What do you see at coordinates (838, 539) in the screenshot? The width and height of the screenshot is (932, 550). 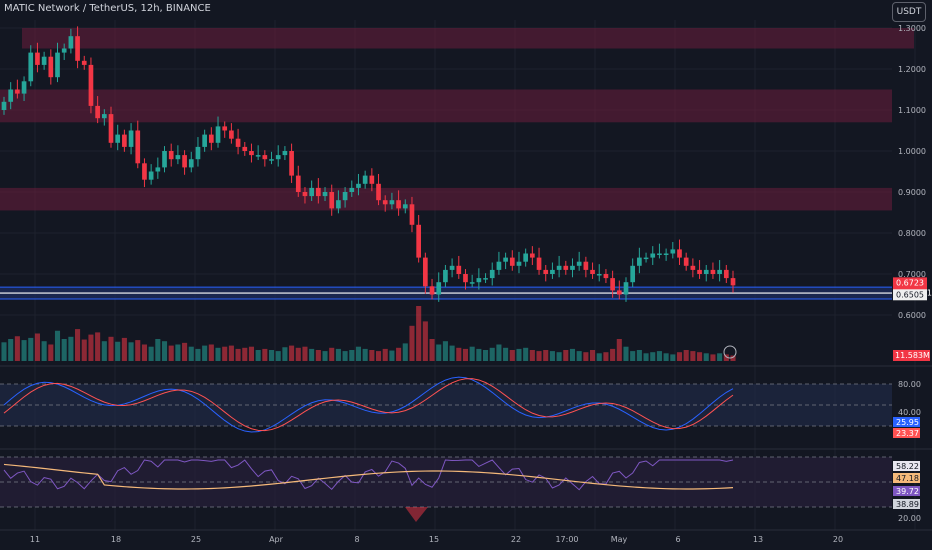 I see `x-tick-label: 20` at bounding box center [838, 539].